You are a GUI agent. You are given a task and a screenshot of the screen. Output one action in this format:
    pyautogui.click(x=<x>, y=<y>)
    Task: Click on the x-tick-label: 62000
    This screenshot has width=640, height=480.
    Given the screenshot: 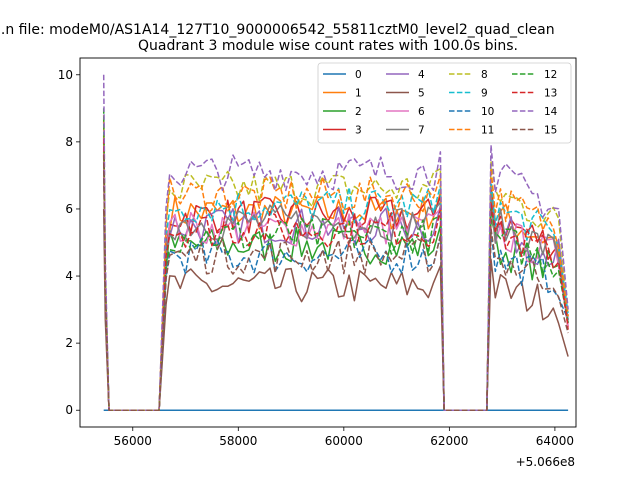 What is the action you would take?
    pyautogui.click(x=449, y=441)
    